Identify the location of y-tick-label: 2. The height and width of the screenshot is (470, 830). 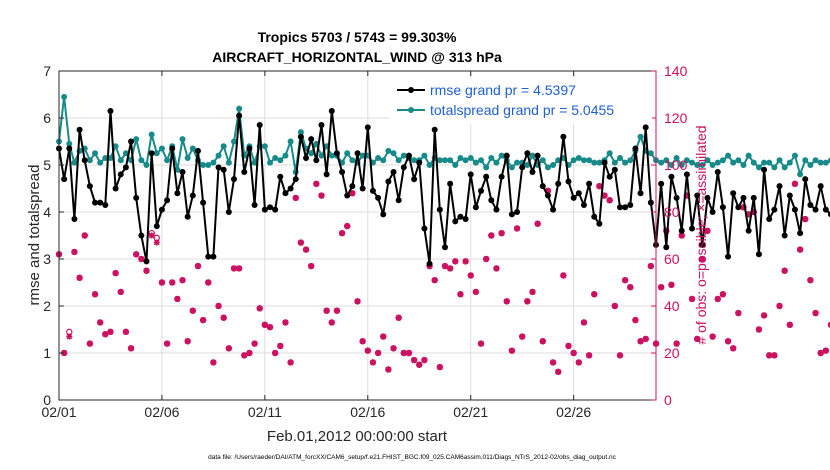
(47, 306).